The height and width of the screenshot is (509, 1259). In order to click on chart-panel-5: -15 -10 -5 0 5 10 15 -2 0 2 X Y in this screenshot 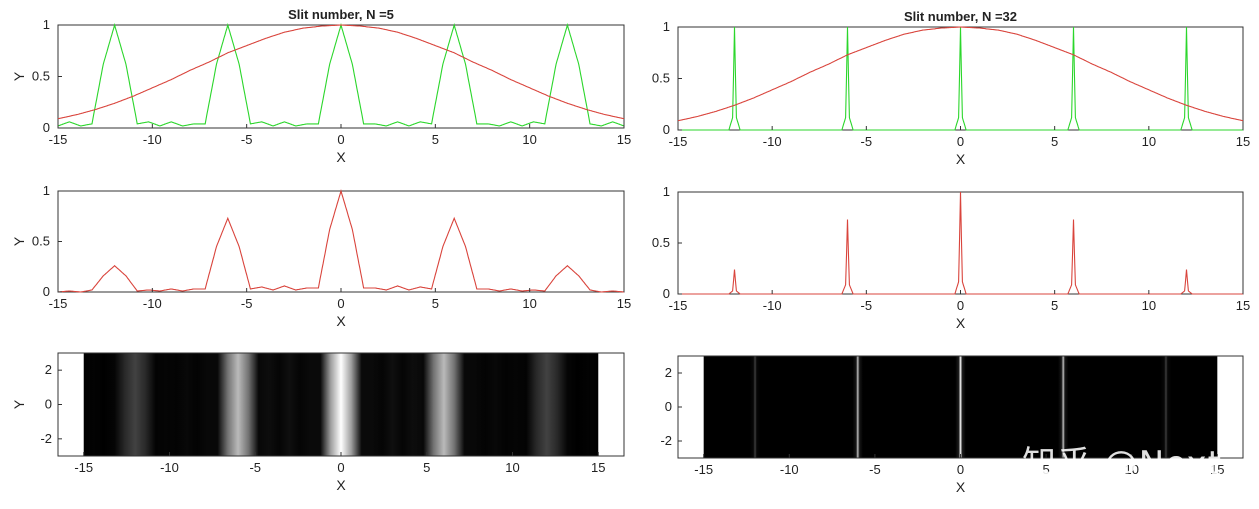, I will do `click(318, 422)`.